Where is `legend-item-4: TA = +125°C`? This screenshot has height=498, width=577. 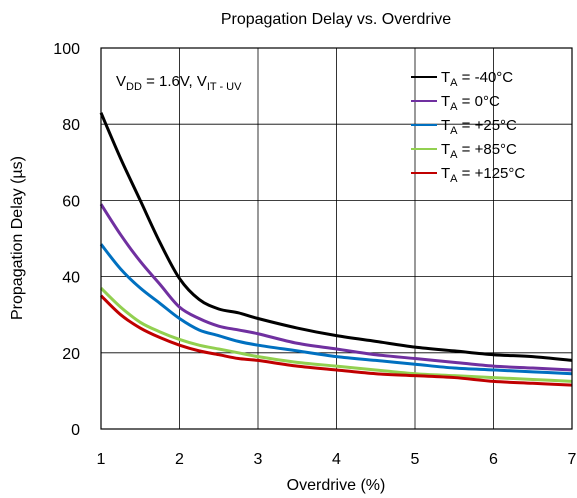
legend-item-4: TA = +125°C is located at coordinates (468, 175).